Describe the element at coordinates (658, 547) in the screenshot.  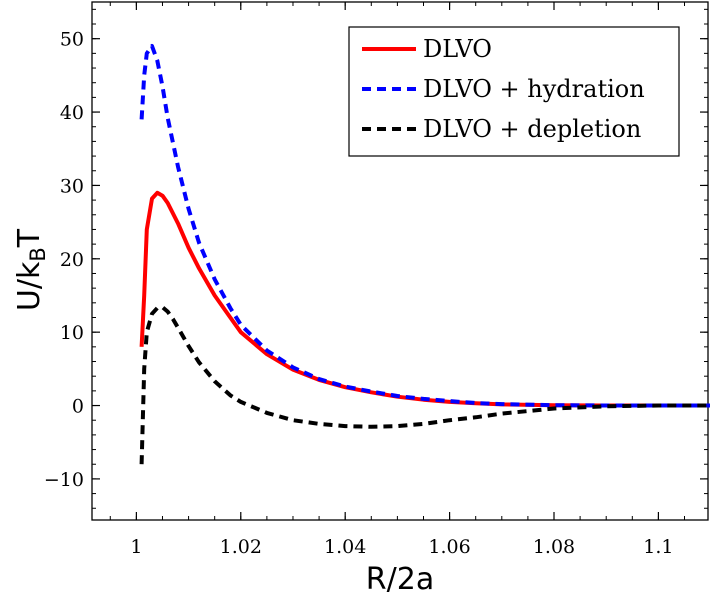
I see `x-tick-label: 1.1` at that location.